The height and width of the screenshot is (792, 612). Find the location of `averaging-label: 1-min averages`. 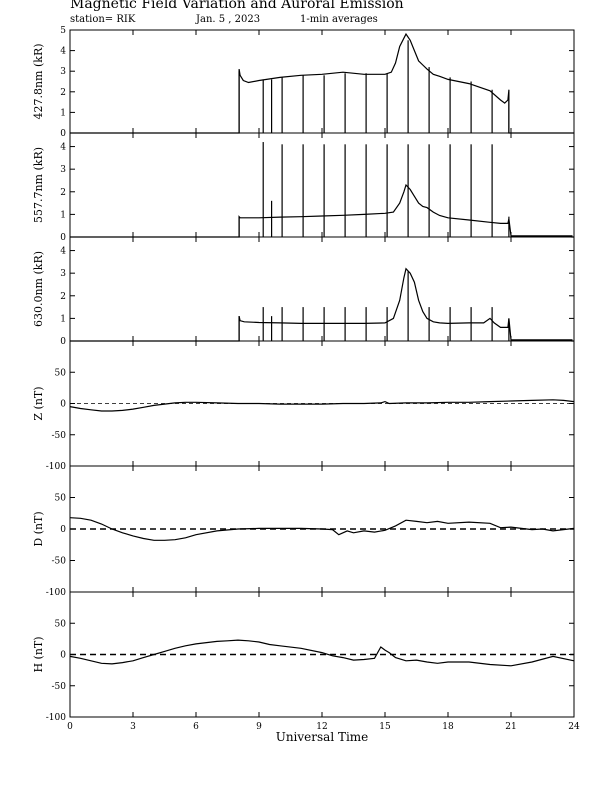

averaging-label: 1-min averages is located at coordinates (339, 19).